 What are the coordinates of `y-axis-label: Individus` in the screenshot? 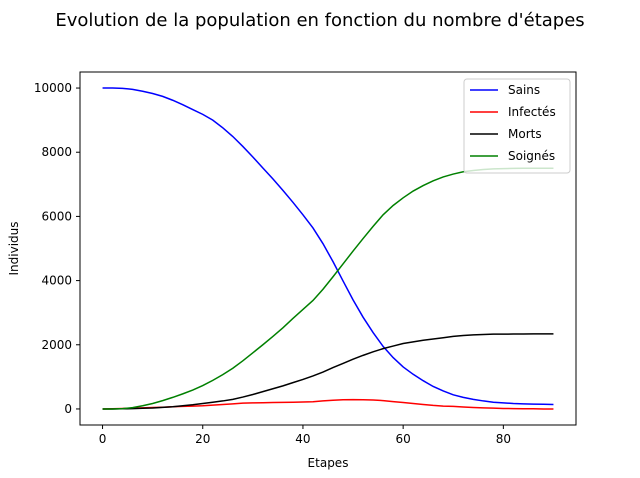 It's located at (14, 248).